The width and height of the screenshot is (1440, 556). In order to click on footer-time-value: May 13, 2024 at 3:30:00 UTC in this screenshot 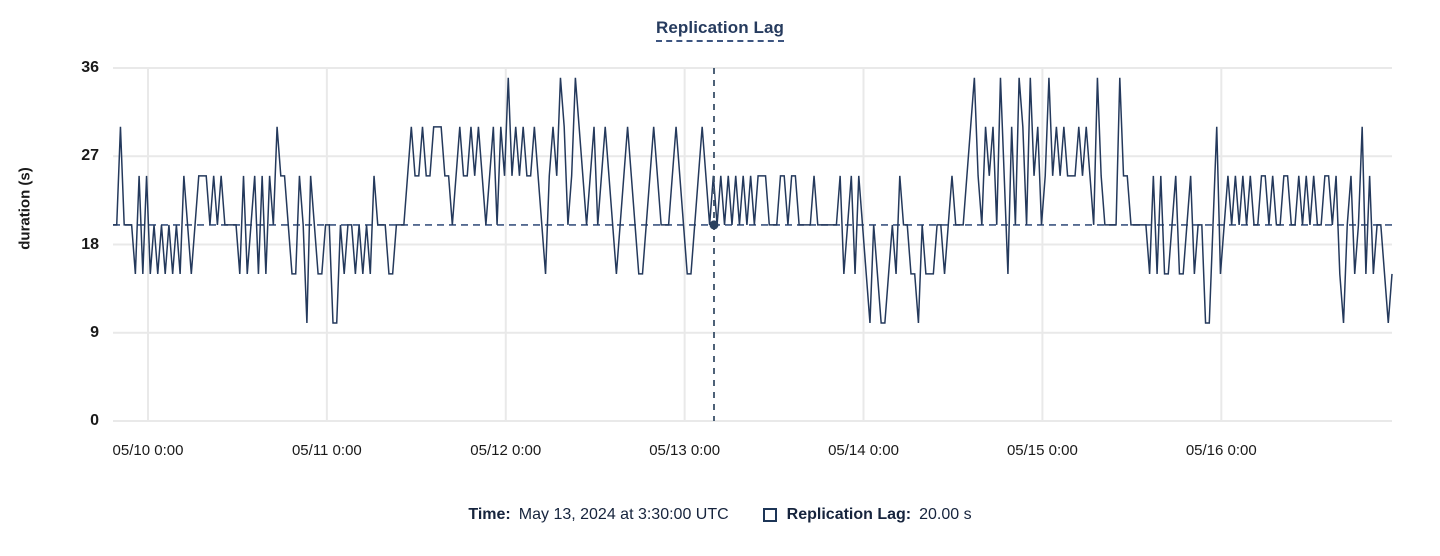, I will do `click(623, 514)`.